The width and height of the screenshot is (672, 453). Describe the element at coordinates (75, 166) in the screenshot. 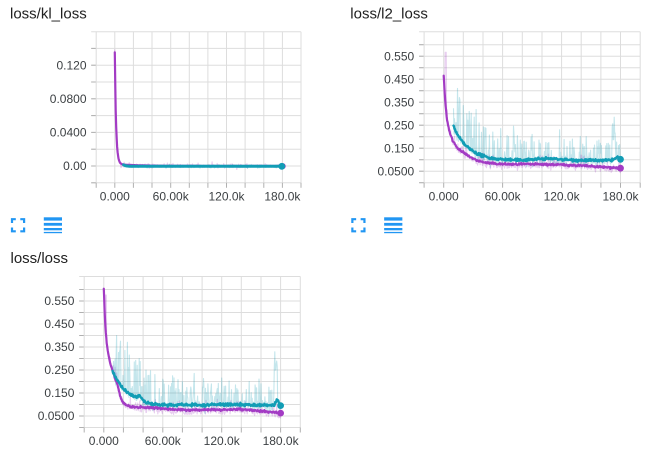

I see `svg-text: 0.00` at that location.